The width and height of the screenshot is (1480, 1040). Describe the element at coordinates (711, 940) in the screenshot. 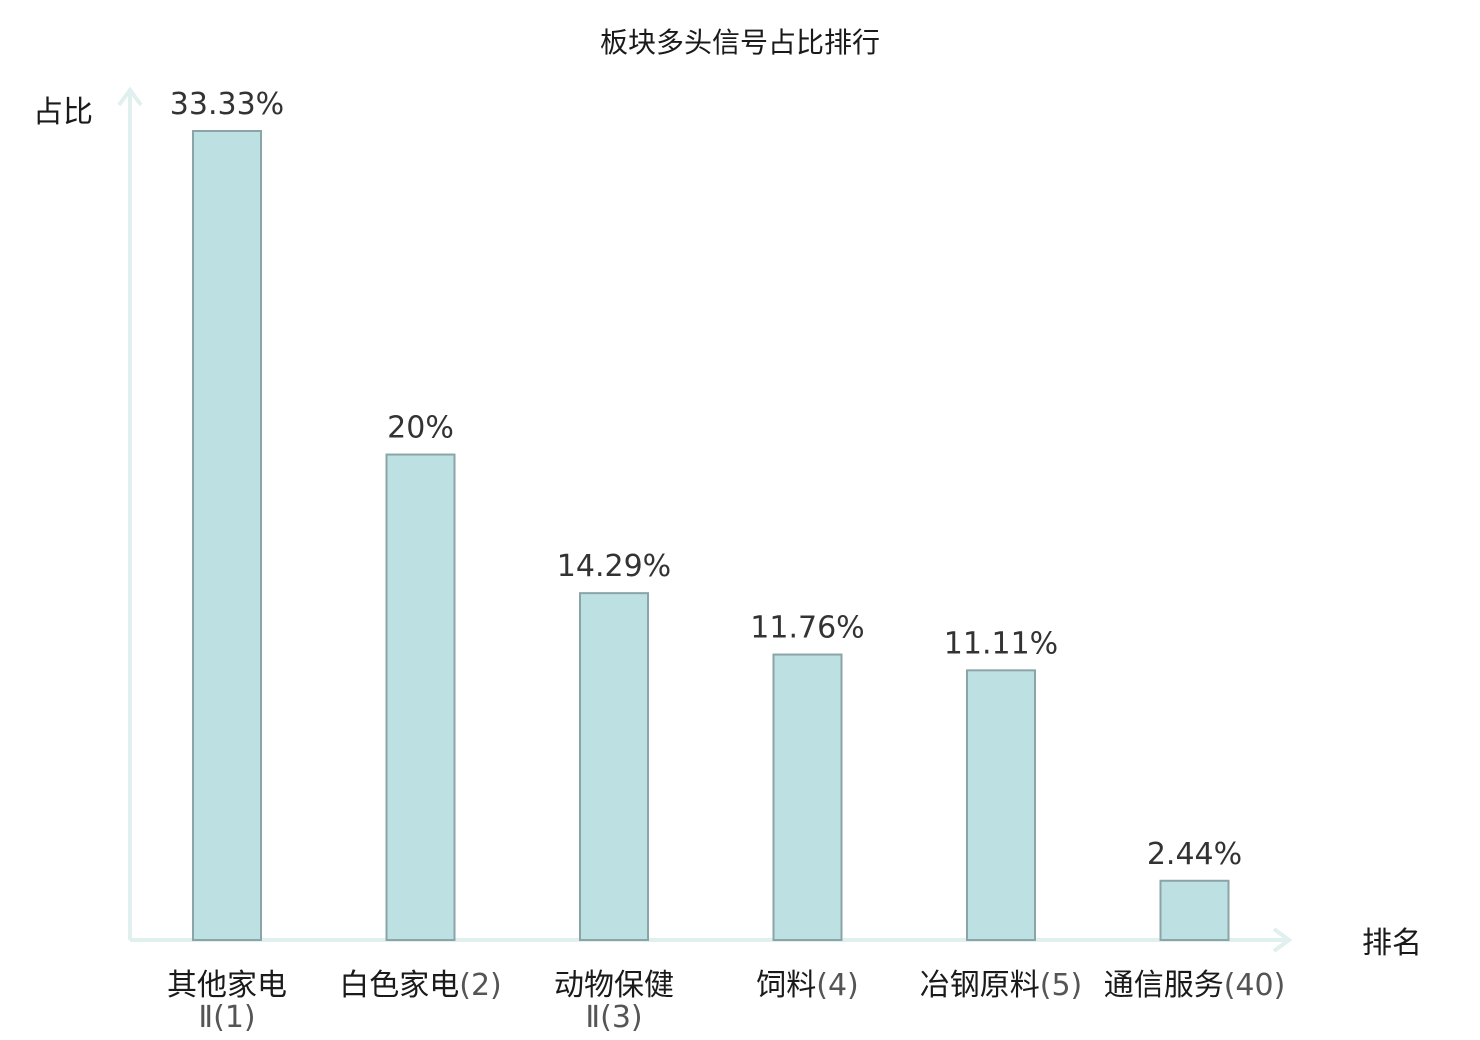

I see `x-axis` at that location.